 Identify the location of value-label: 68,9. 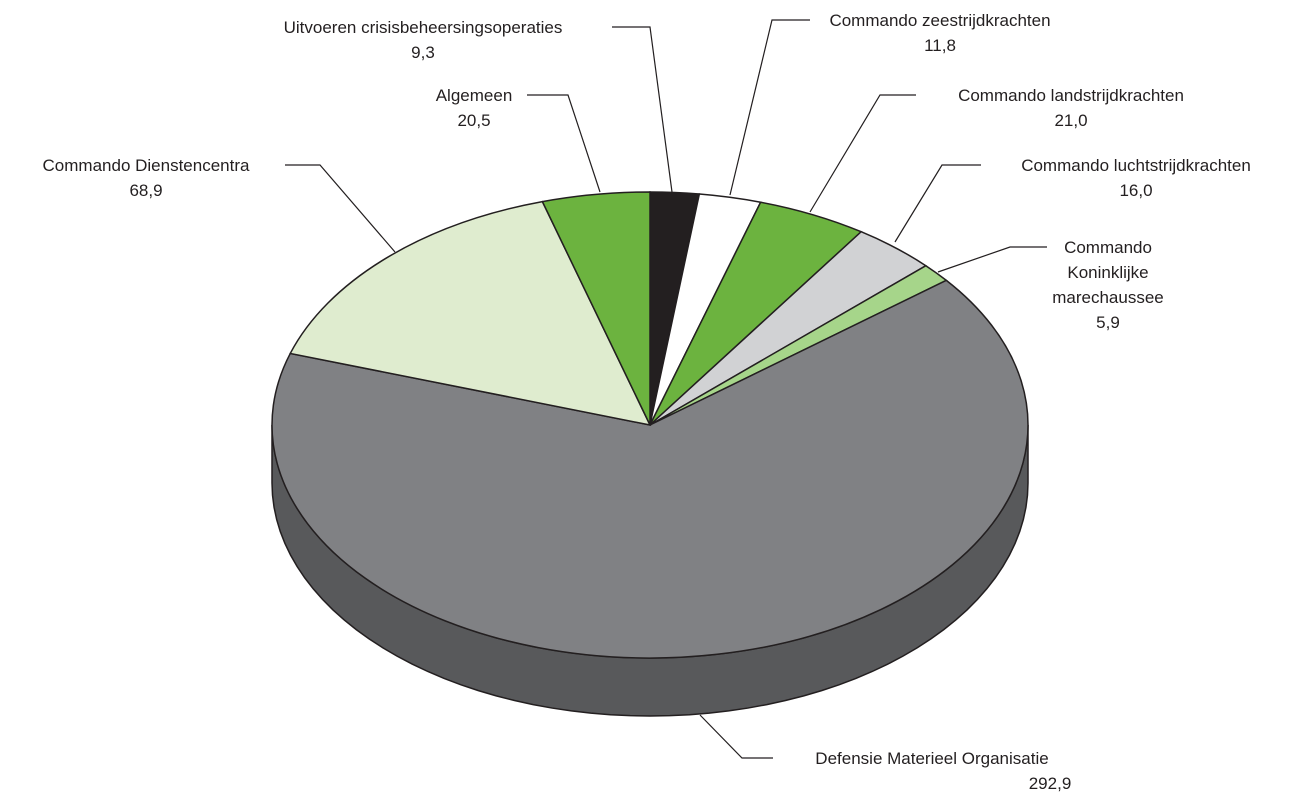
(146, 190).